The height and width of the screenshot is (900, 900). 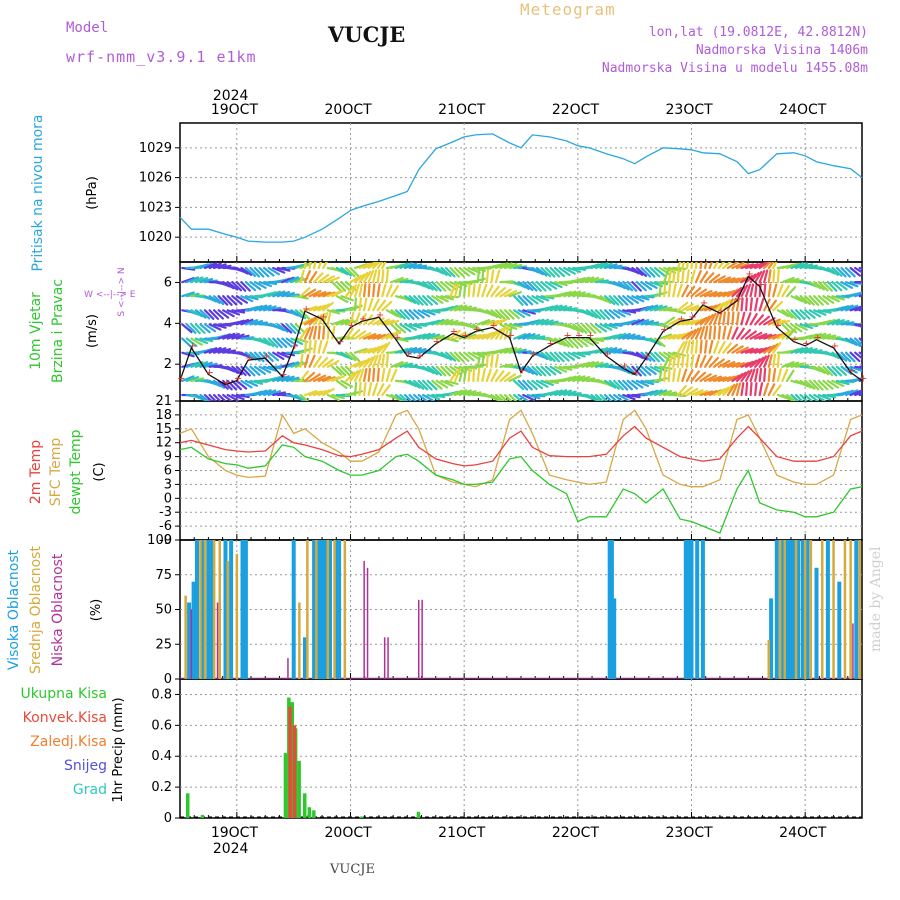 I want to click on y-tick-label: 0.2, so click(x=161, y=787).